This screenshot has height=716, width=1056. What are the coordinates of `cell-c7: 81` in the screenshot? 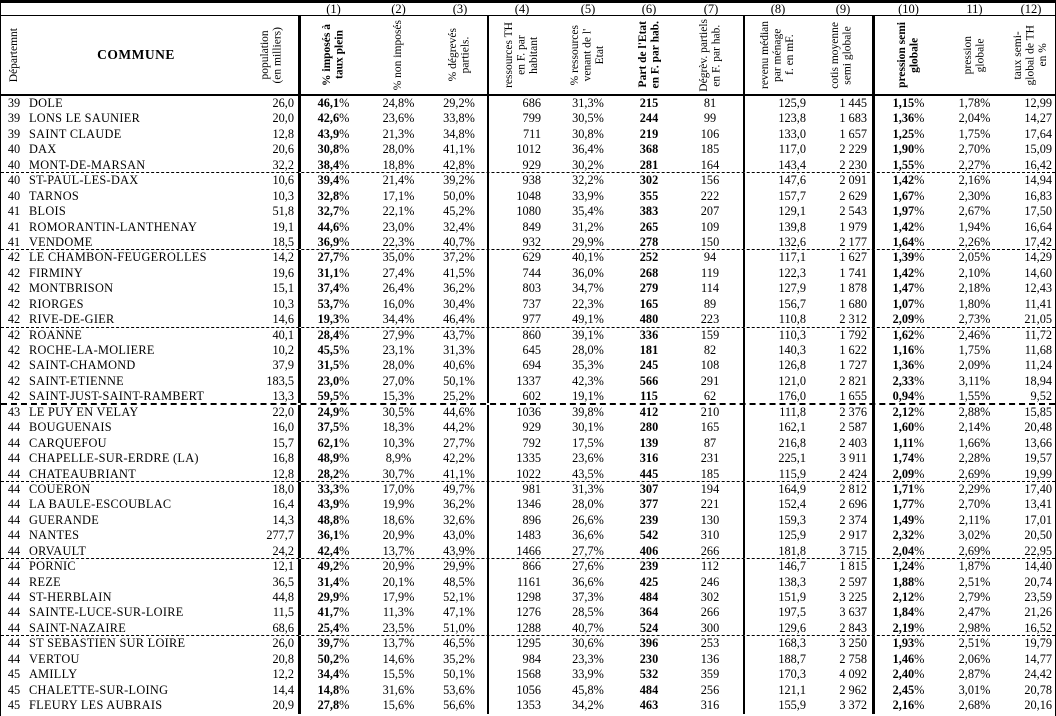 It's located at (711, 104).